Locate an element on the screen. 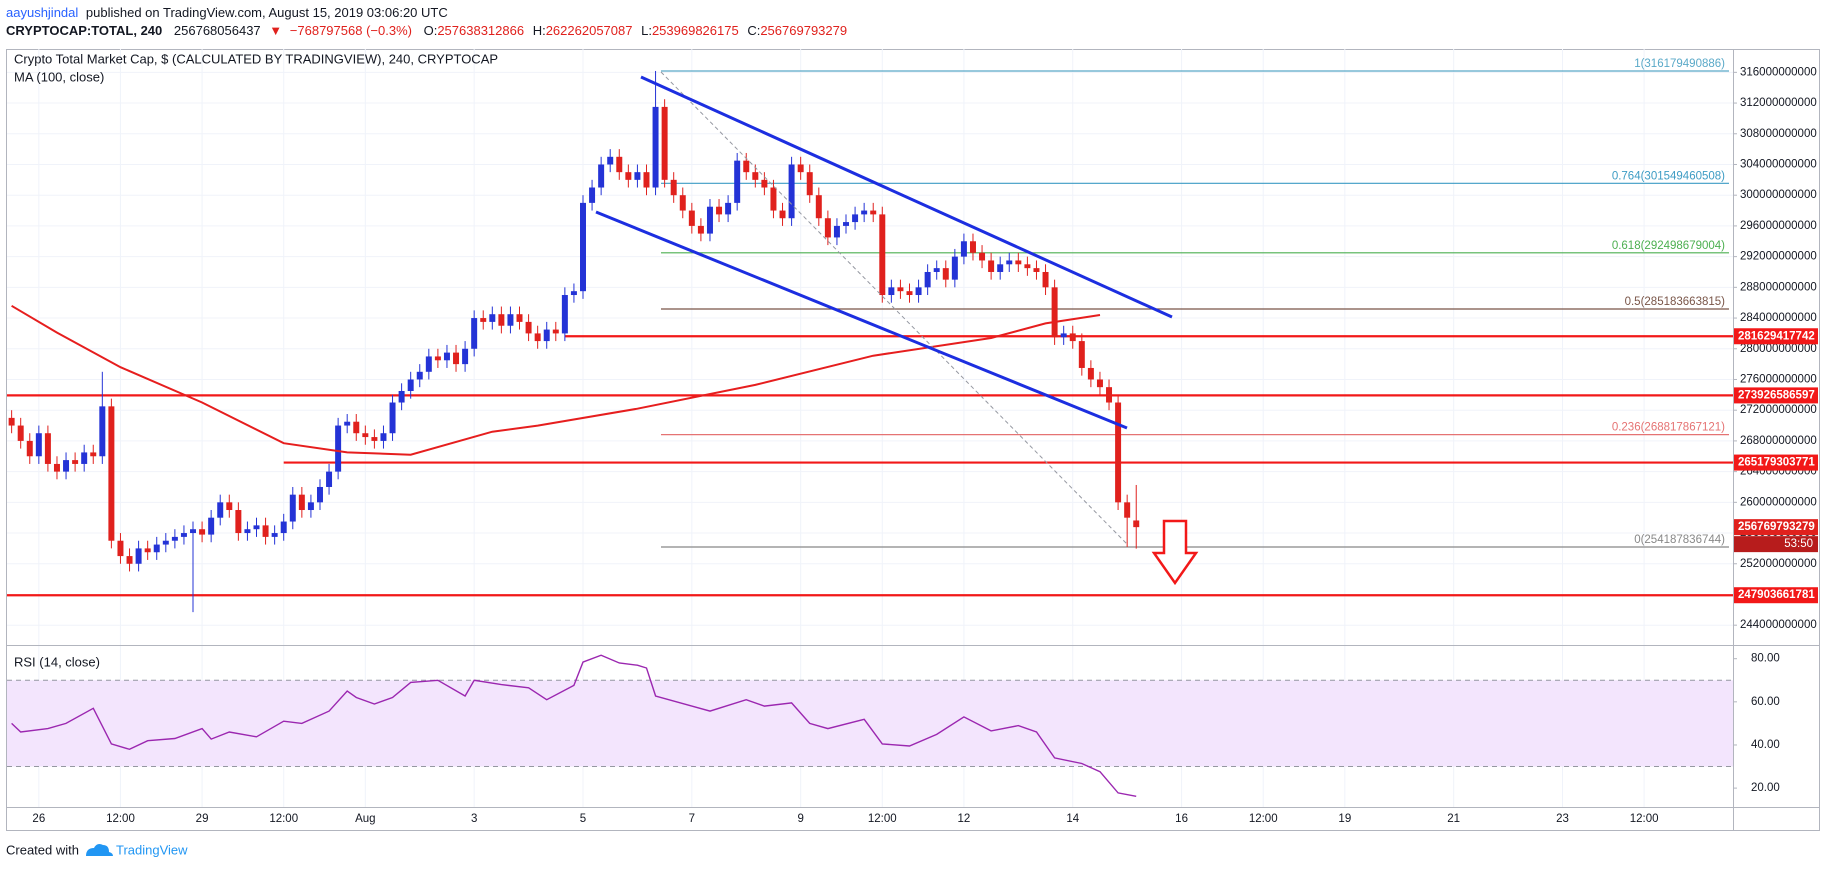 The width and height of the screenshot is (1828, 873). x-tick-label: 19 is located at coordinates (1344, 819).